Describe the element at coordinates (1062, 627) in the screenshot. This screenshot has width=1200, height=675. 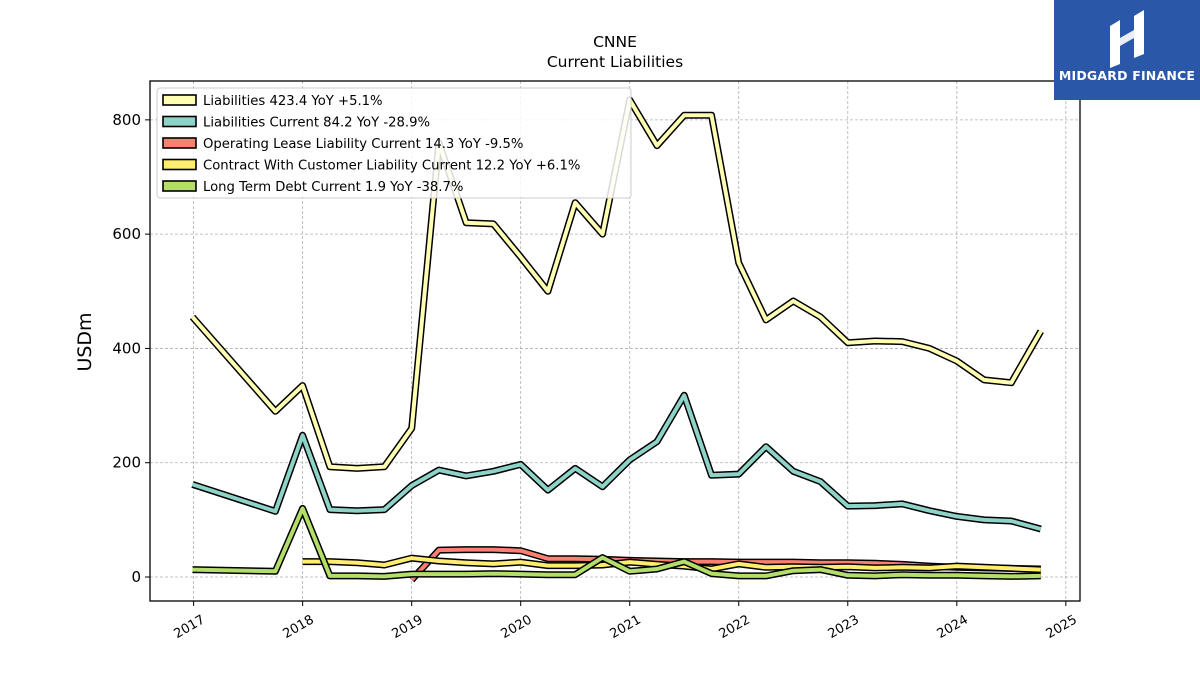
I see `x-tick-label: 2025` at that location.